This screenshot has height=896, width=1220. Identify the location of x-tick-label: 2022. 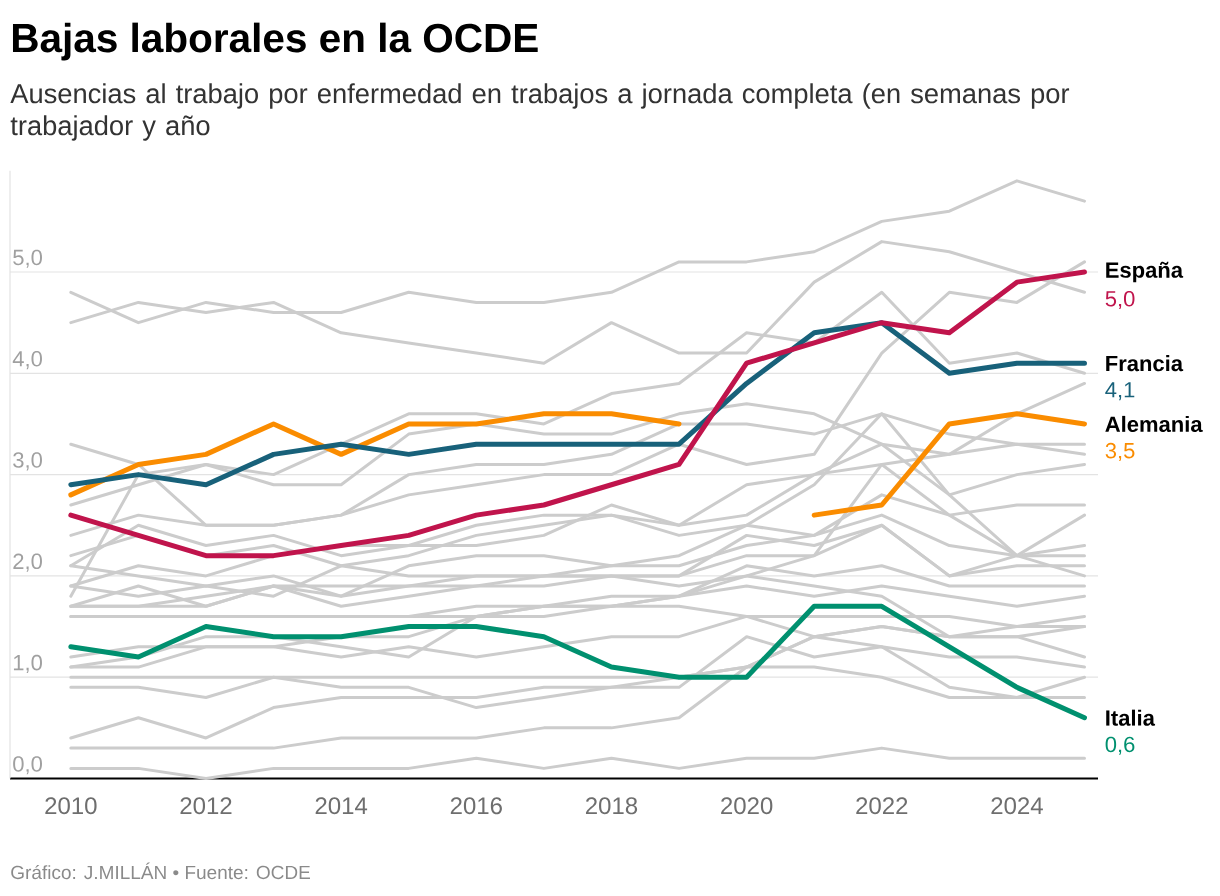
(882, 806).